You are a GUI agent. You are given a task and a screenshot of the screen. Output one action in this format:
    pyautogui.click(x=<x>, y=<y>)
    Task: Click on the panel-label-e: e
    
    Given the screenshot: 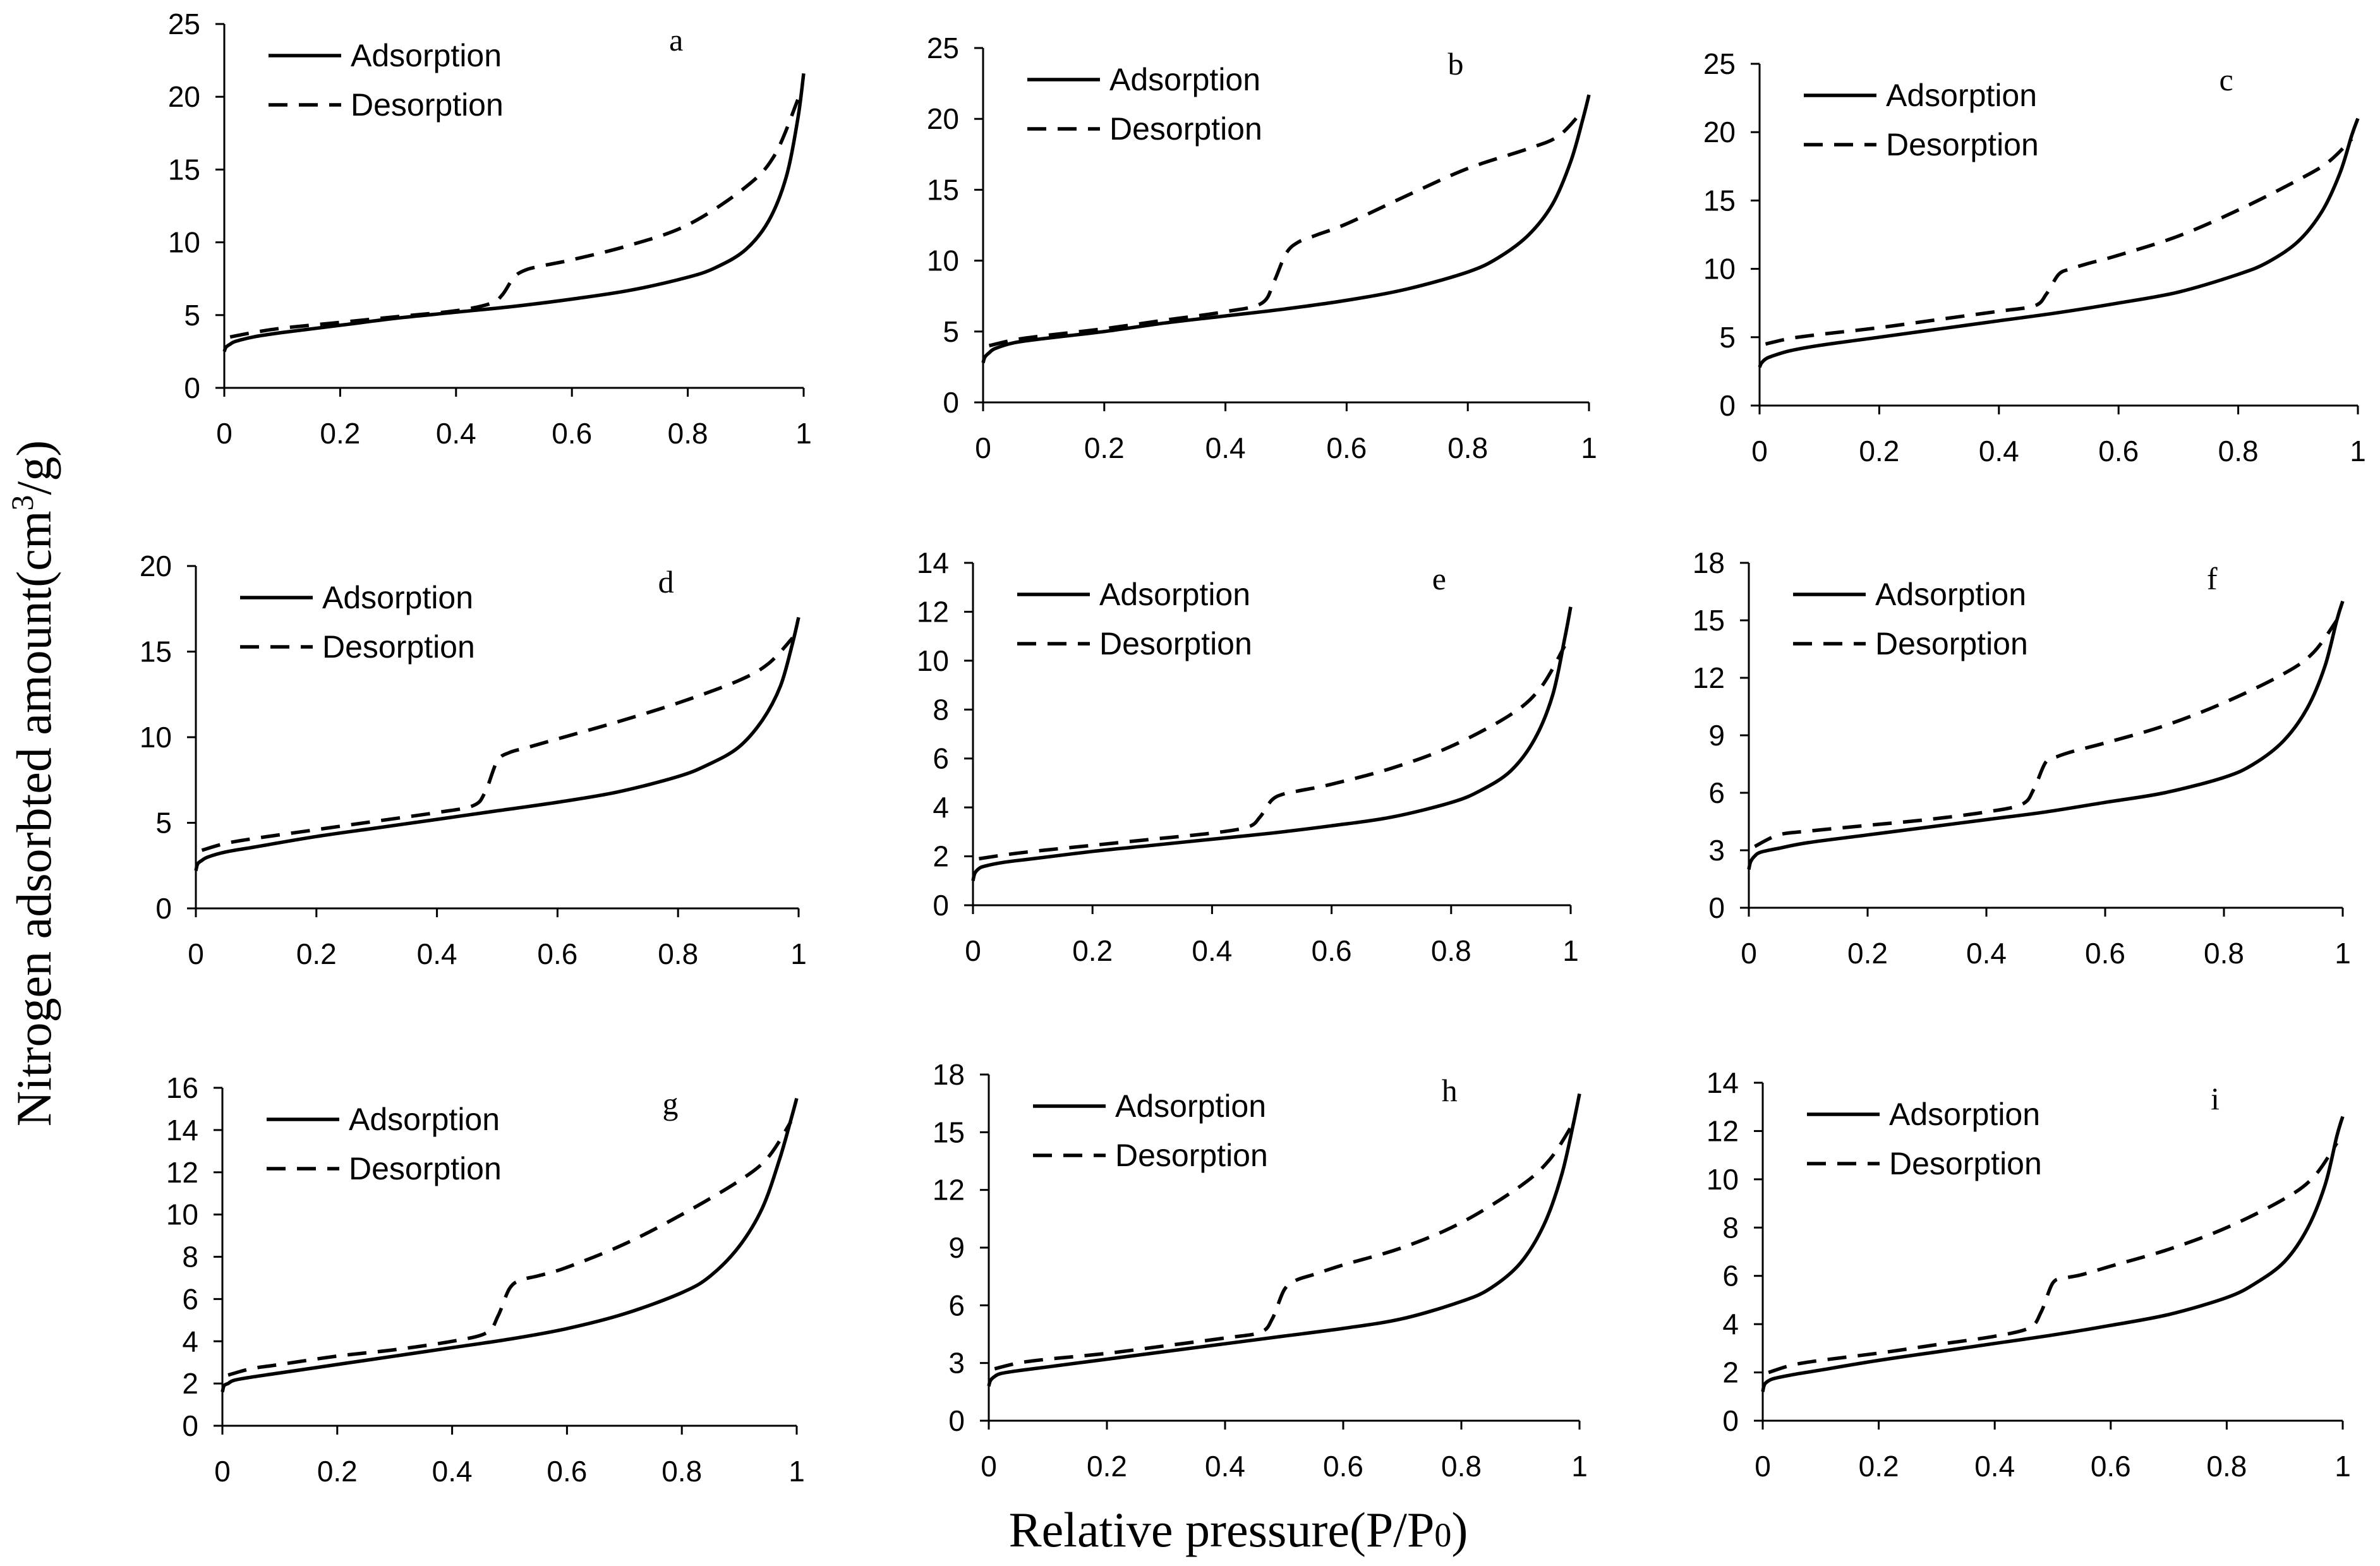 What is the action you would take?
    pyautogui.click(x=1439, y=578)
    